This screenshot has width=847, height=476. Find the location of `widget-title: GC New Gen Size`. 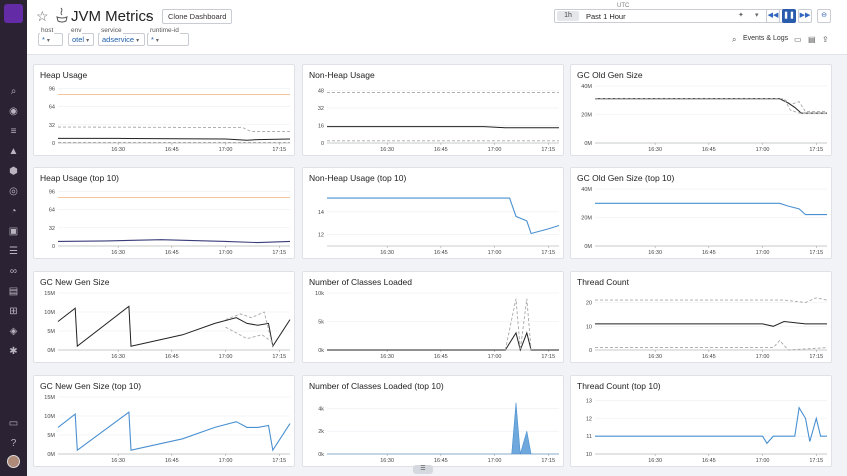

widget-title: GC New Gen Size is located at coordinates (75, 282).